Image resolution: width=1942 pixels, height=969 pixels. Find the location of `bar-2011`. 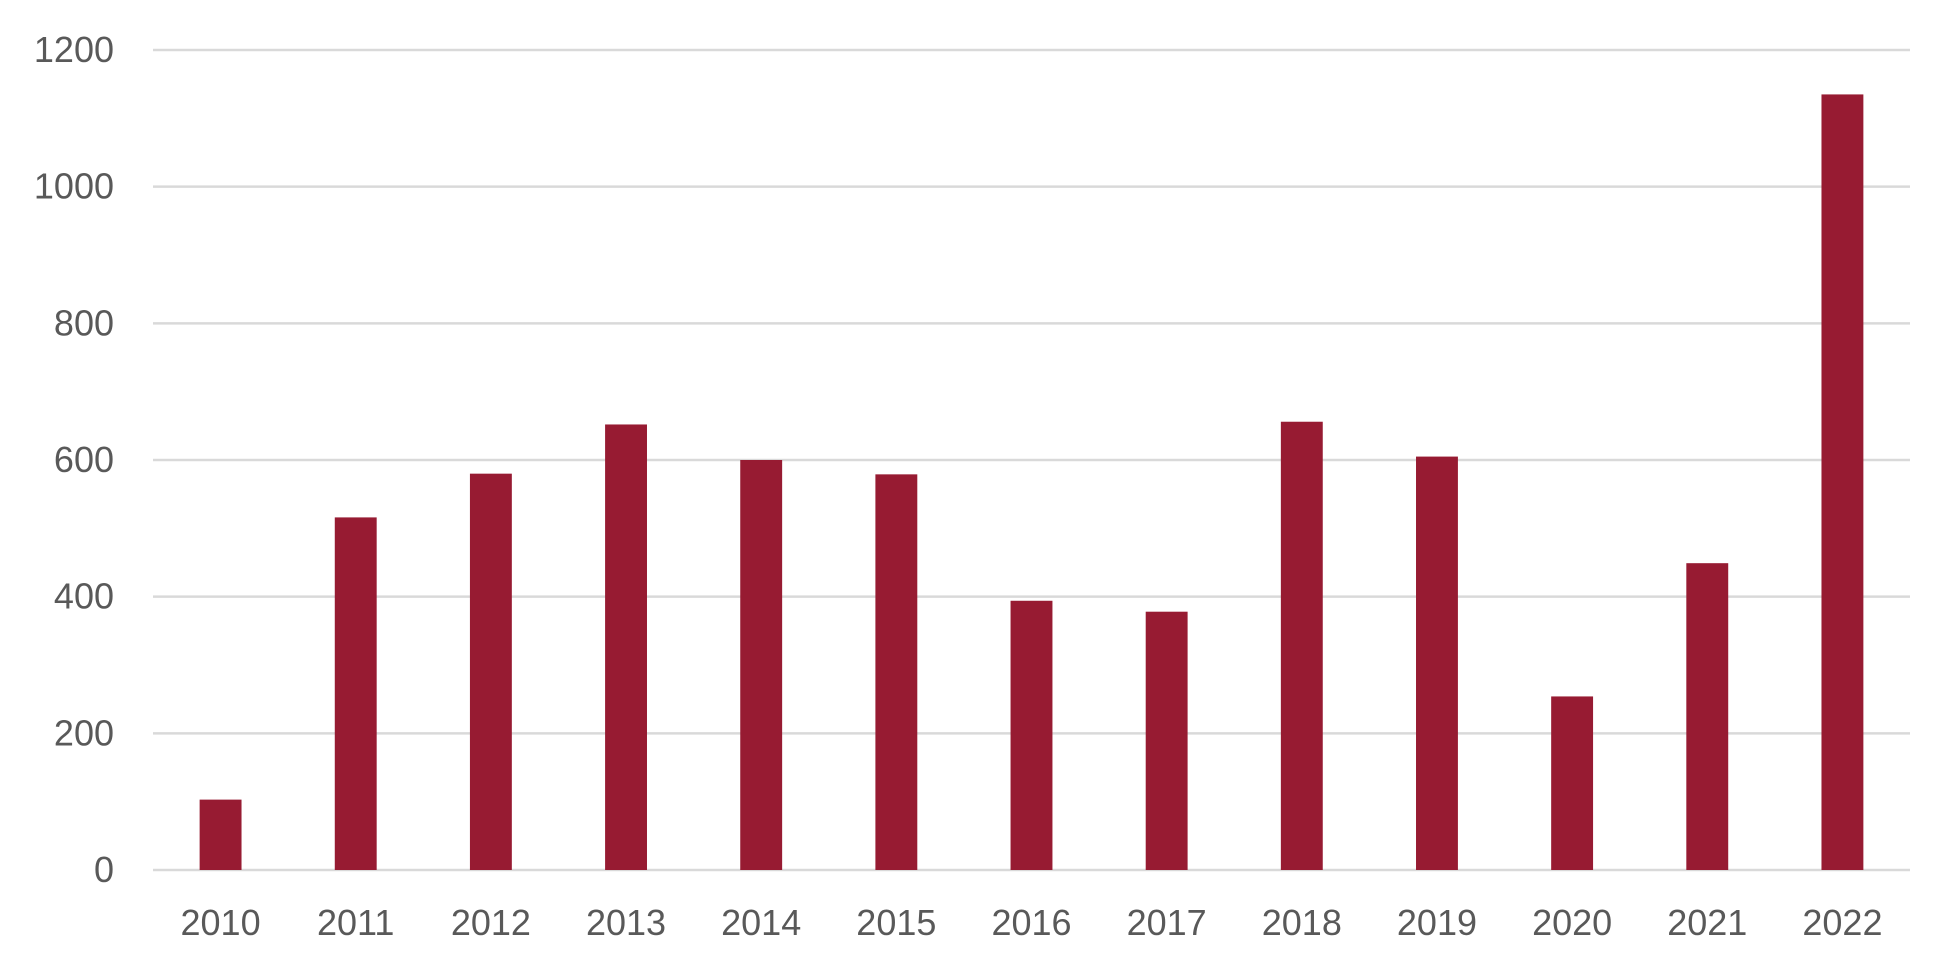

bar-2011 is located at coordinates (355, 693).